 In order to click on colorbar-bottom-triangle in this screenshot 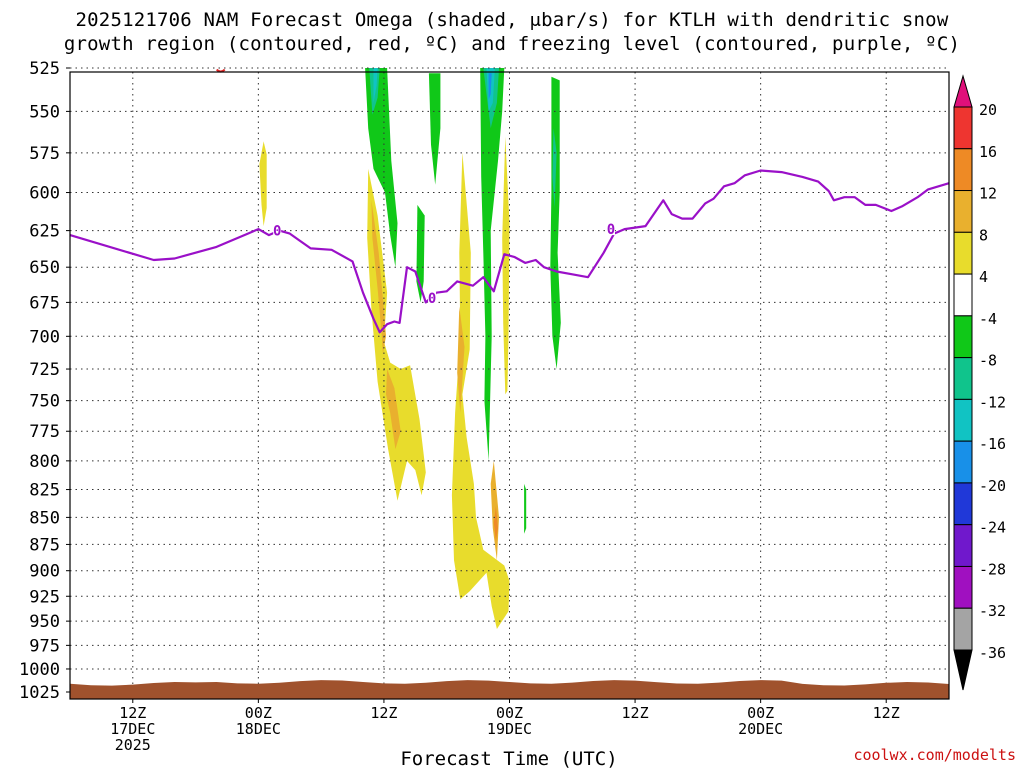, I will do `click(963, 670)`.